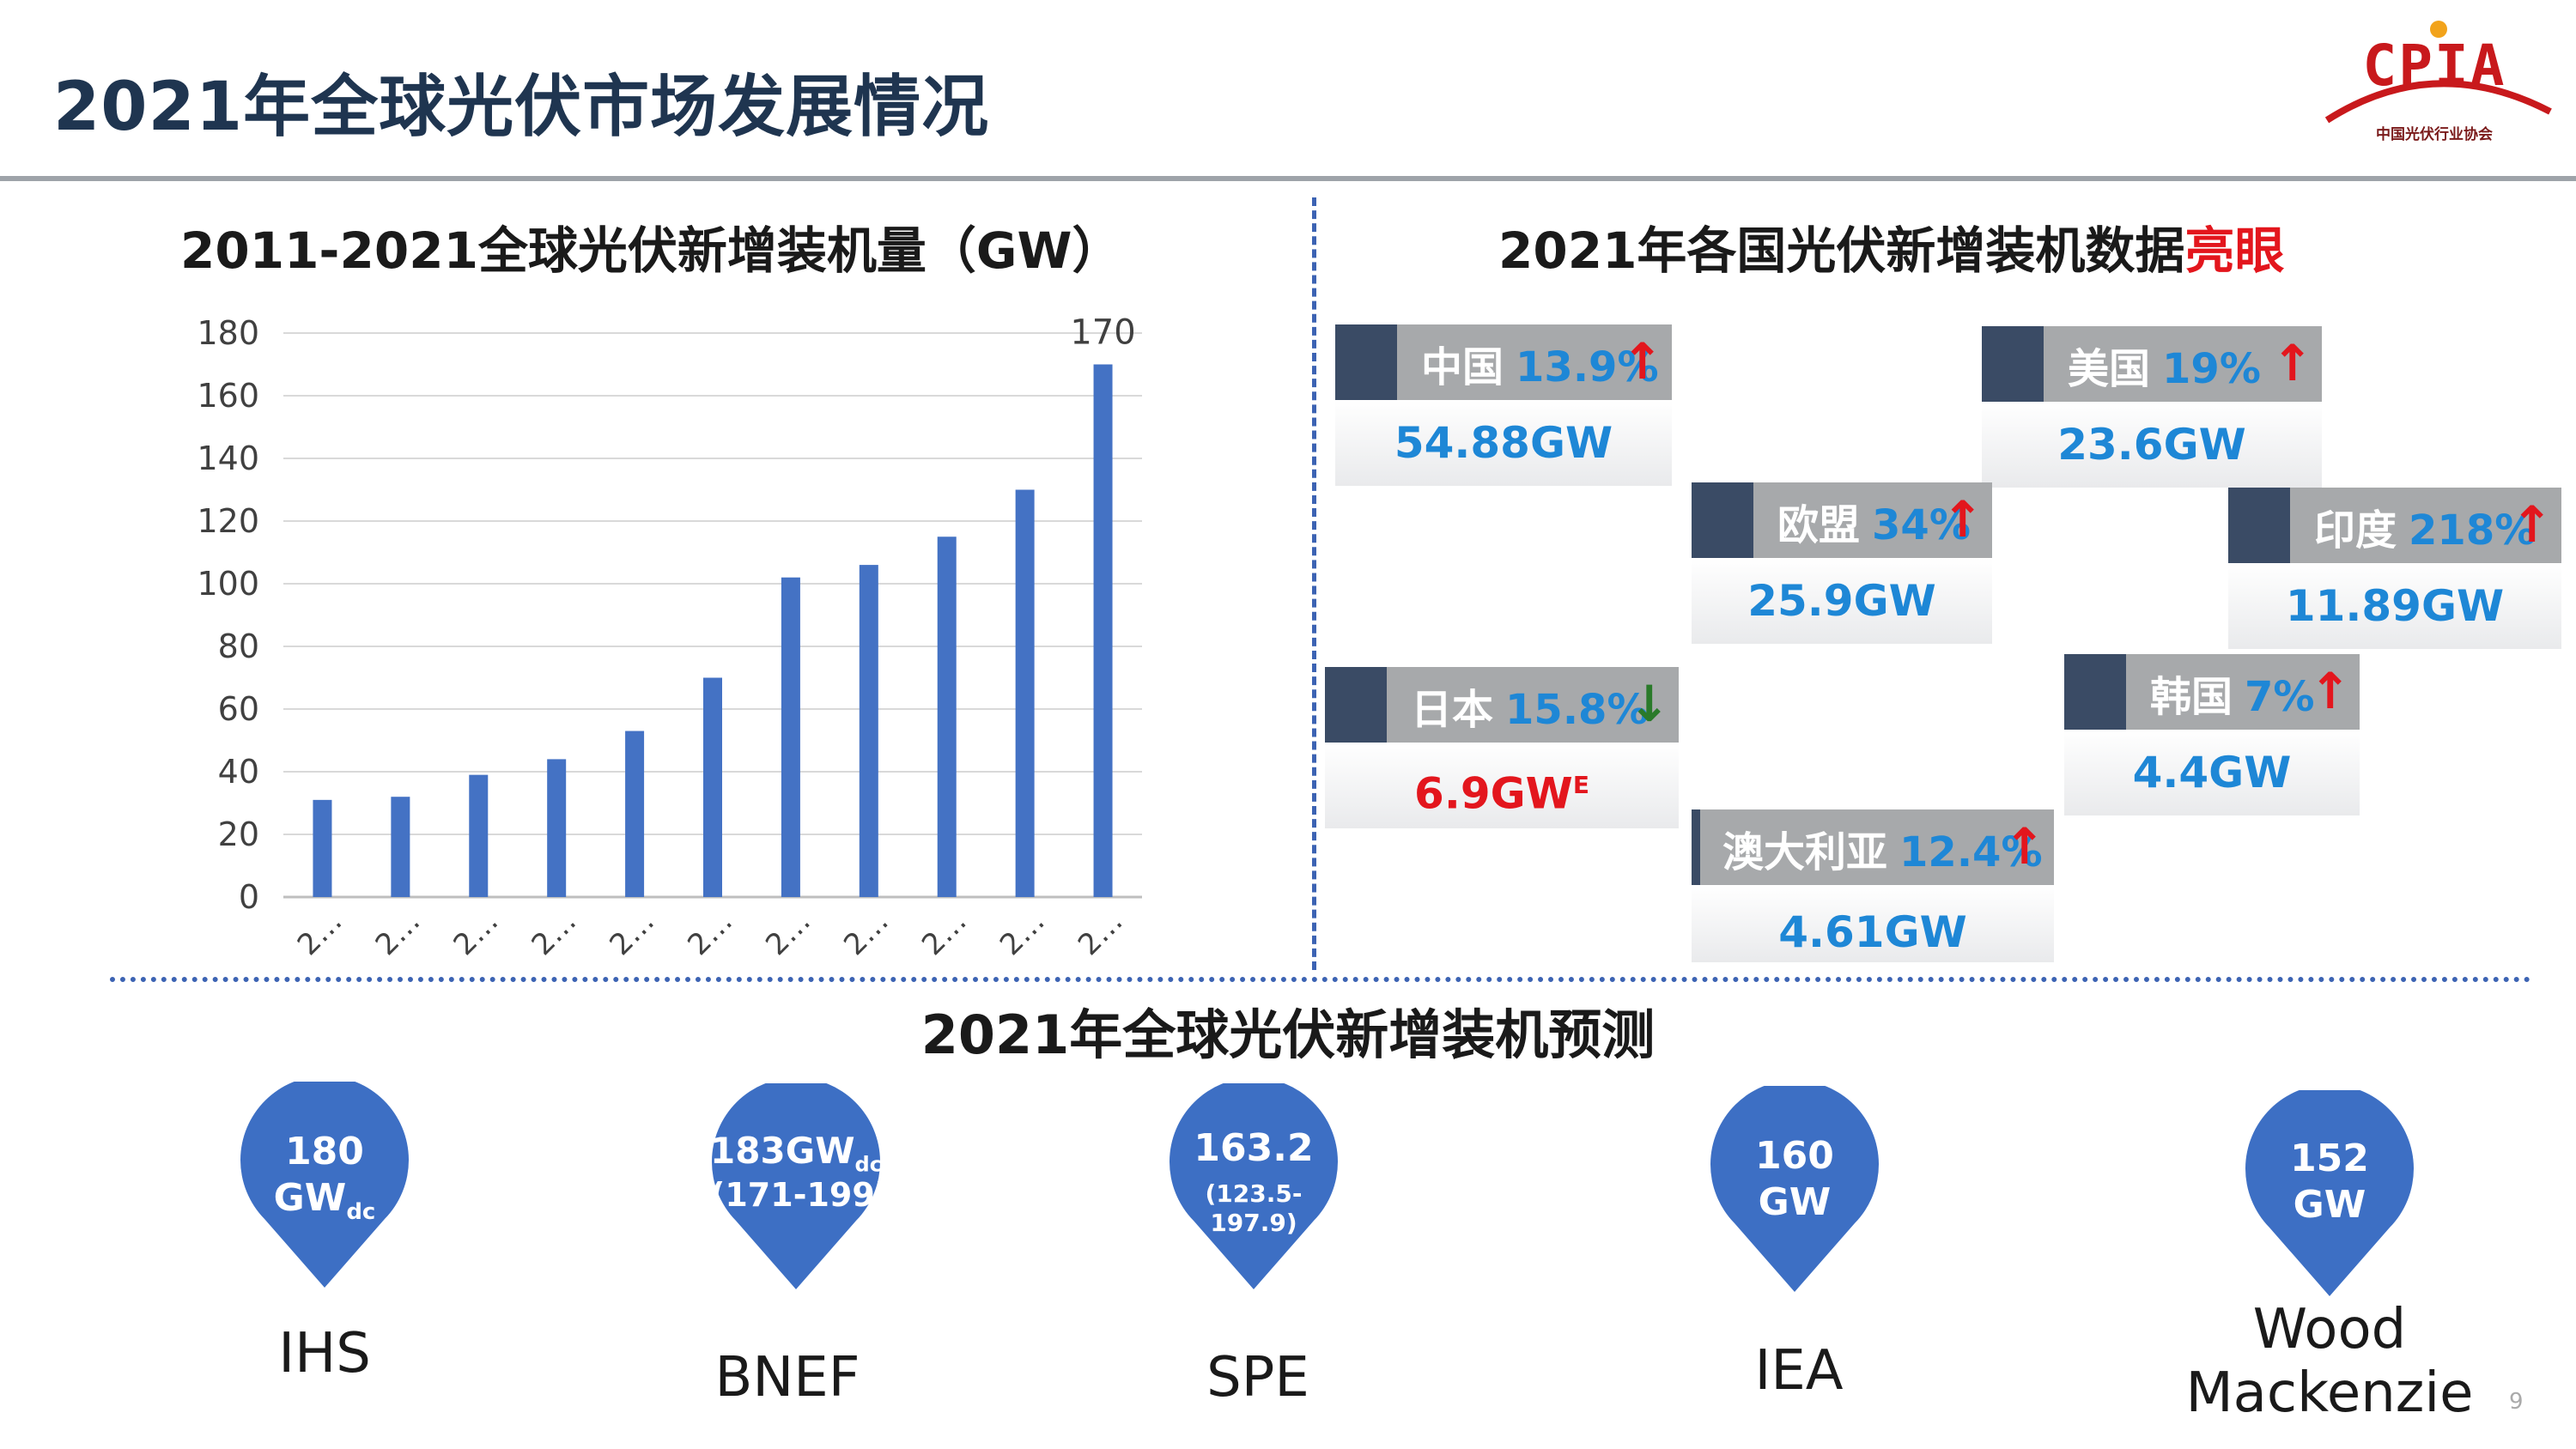 The height and width of the screenshot is (1449, 2576). I want to click on country-change: 218%, so click(2473, 530).